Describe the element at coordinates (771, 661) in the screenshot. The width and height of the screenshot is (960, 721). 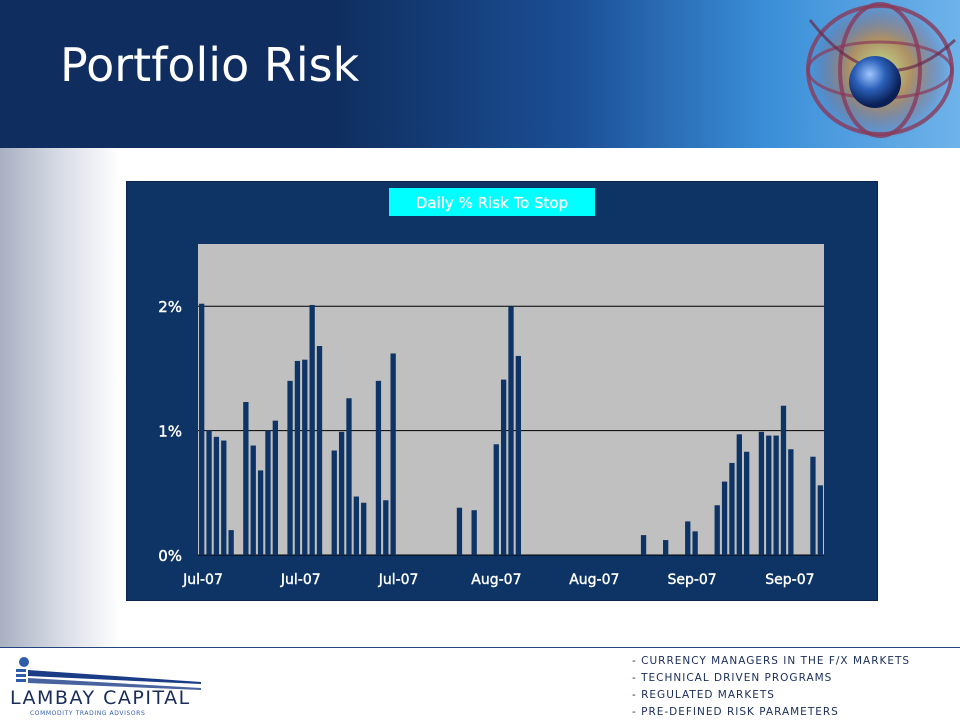
I see `tagline-item: - CURRENCY MANAGERS IN THE F/X MARKETS` at that location.